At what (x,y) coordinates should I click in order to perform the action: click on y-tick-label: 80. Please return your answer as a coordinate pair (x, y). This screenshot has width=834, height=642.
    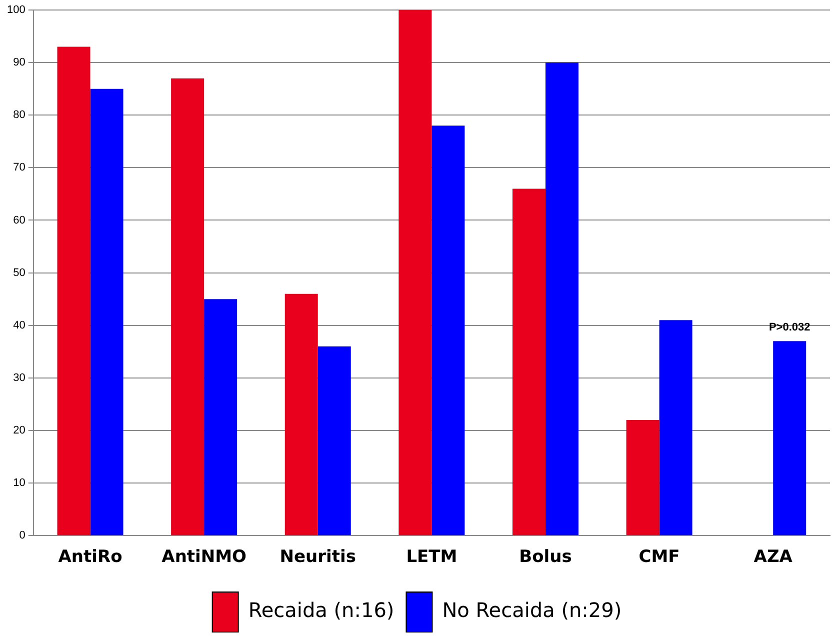
    Looking at the image, I should click on (19, 115).